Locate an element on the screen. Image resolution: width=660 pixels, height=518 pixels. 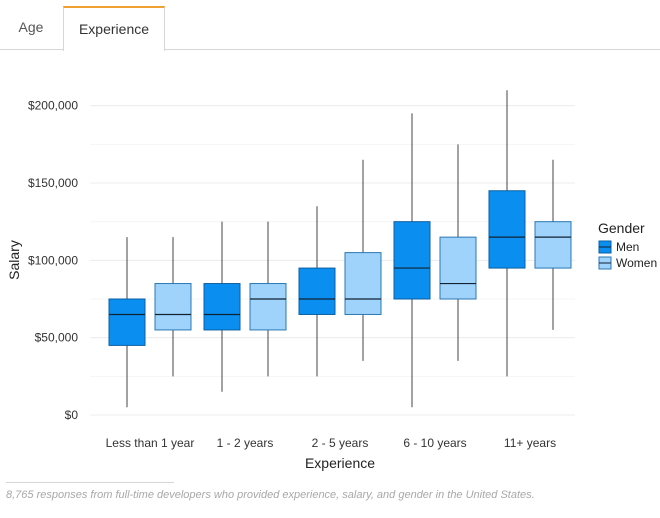
footnote-divider is located at coordinates (90, 482).